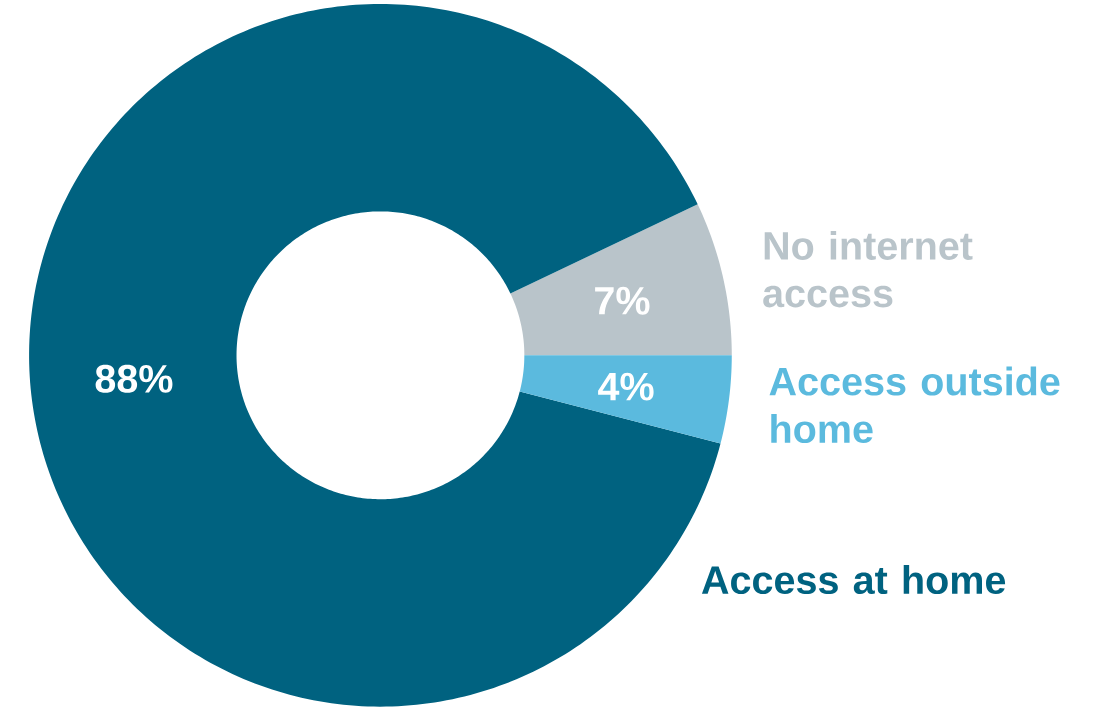 The width and height of the screenshot is (1096, 708). What do you see at coordinates (626, 386) in the screenshot?
I see `data-label: 4%` at bounding box center [626, 386].